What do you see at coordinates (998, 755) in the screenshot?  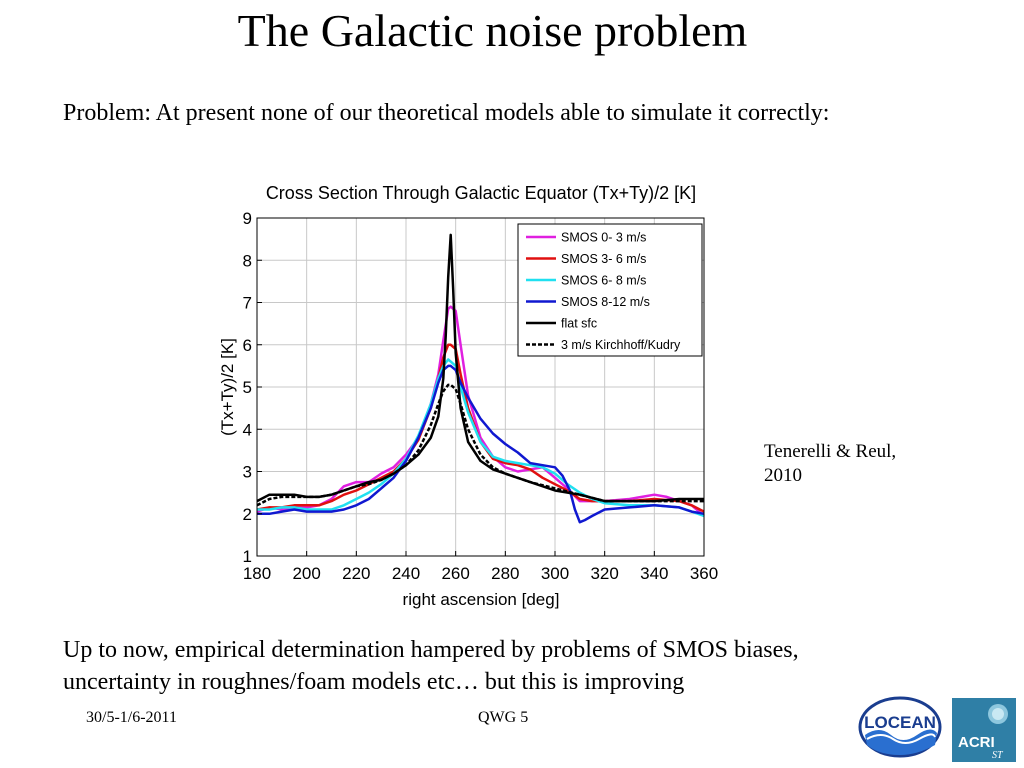 I see `acri-logo-subtext: ST` at bounding box center [998, 755].